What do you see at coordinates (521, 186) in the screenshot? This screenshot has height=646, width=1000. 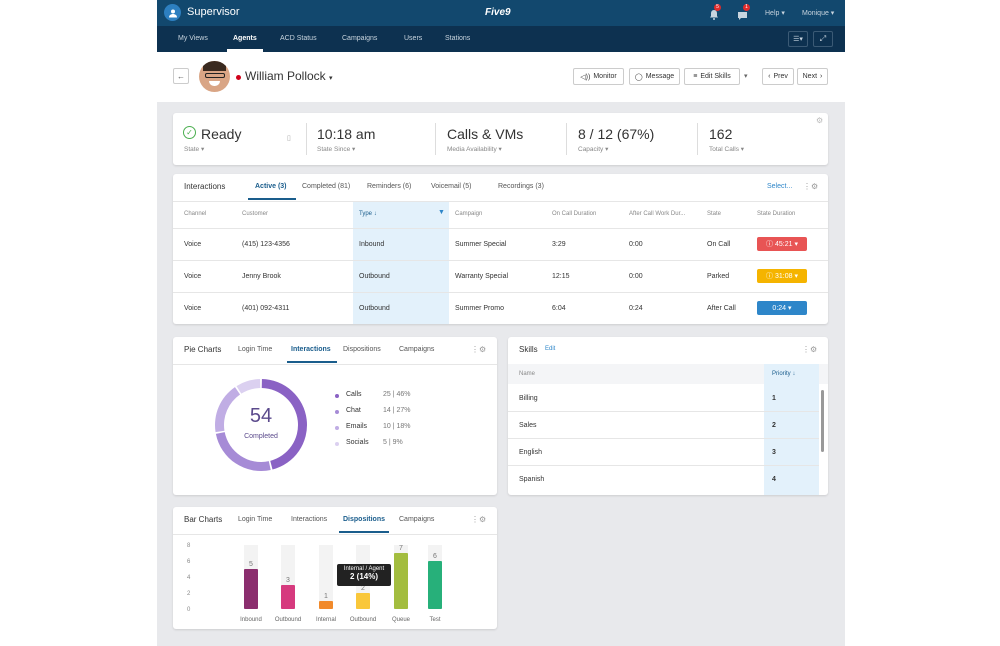 I see `tab-recordings: Recordings (3)` at bounding box center [521, 186].